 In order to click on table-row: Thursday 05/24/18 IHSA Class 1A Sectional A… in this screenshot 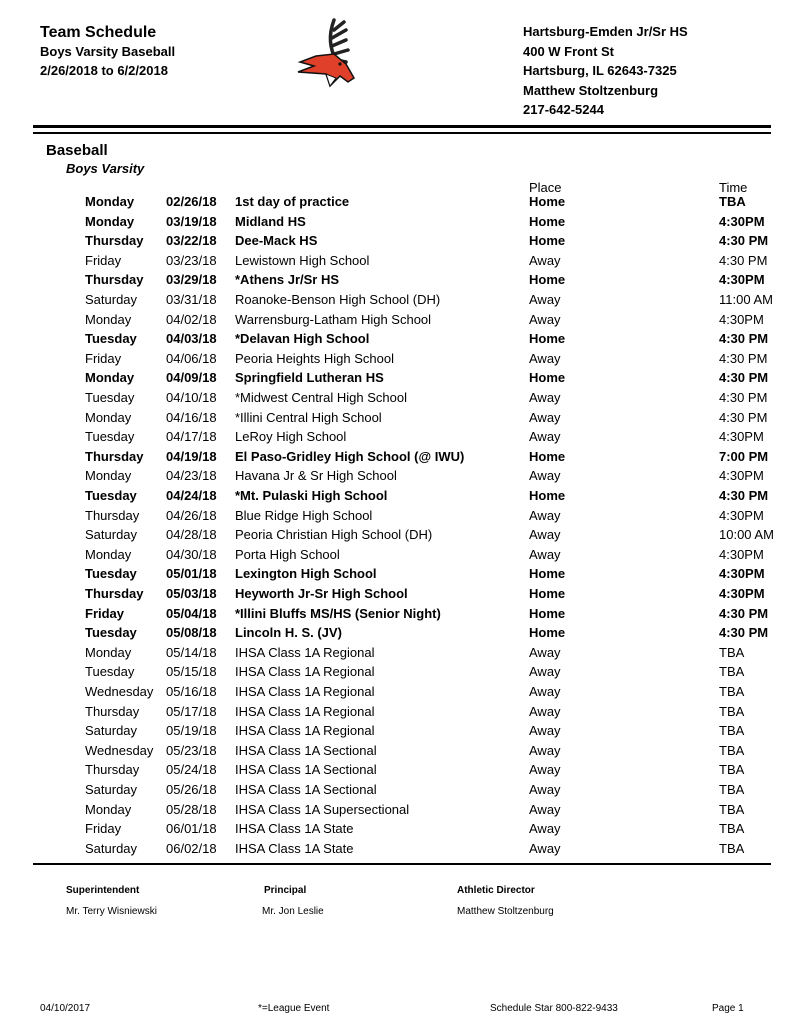, I will do `click(400, 772)`.